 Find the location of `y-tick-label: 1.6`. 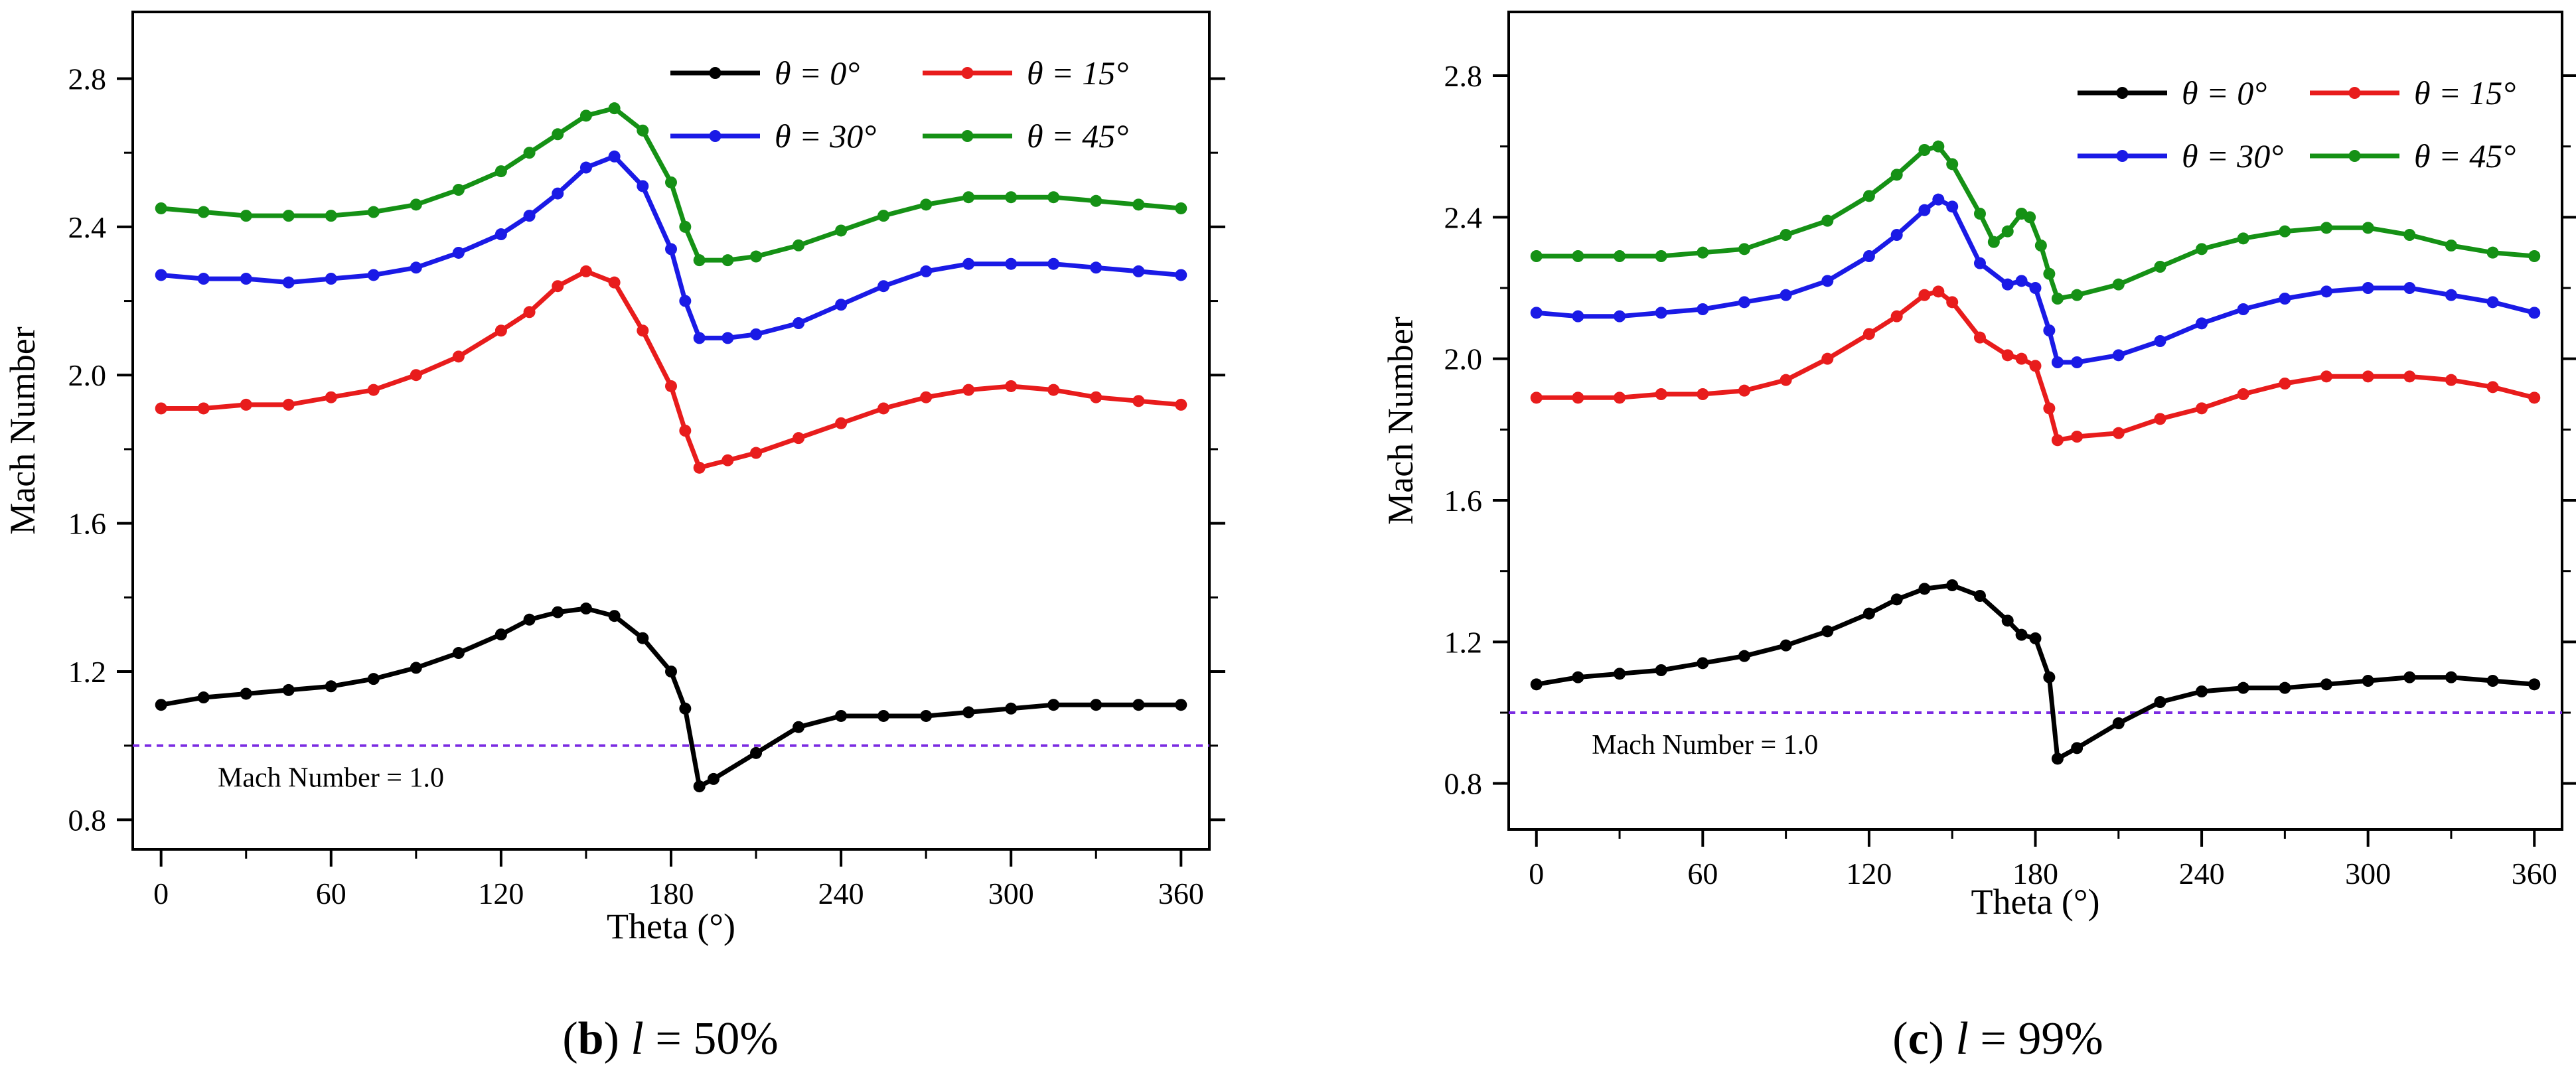

y-tick-label: 1.6 is located at coordinates (87, 524).